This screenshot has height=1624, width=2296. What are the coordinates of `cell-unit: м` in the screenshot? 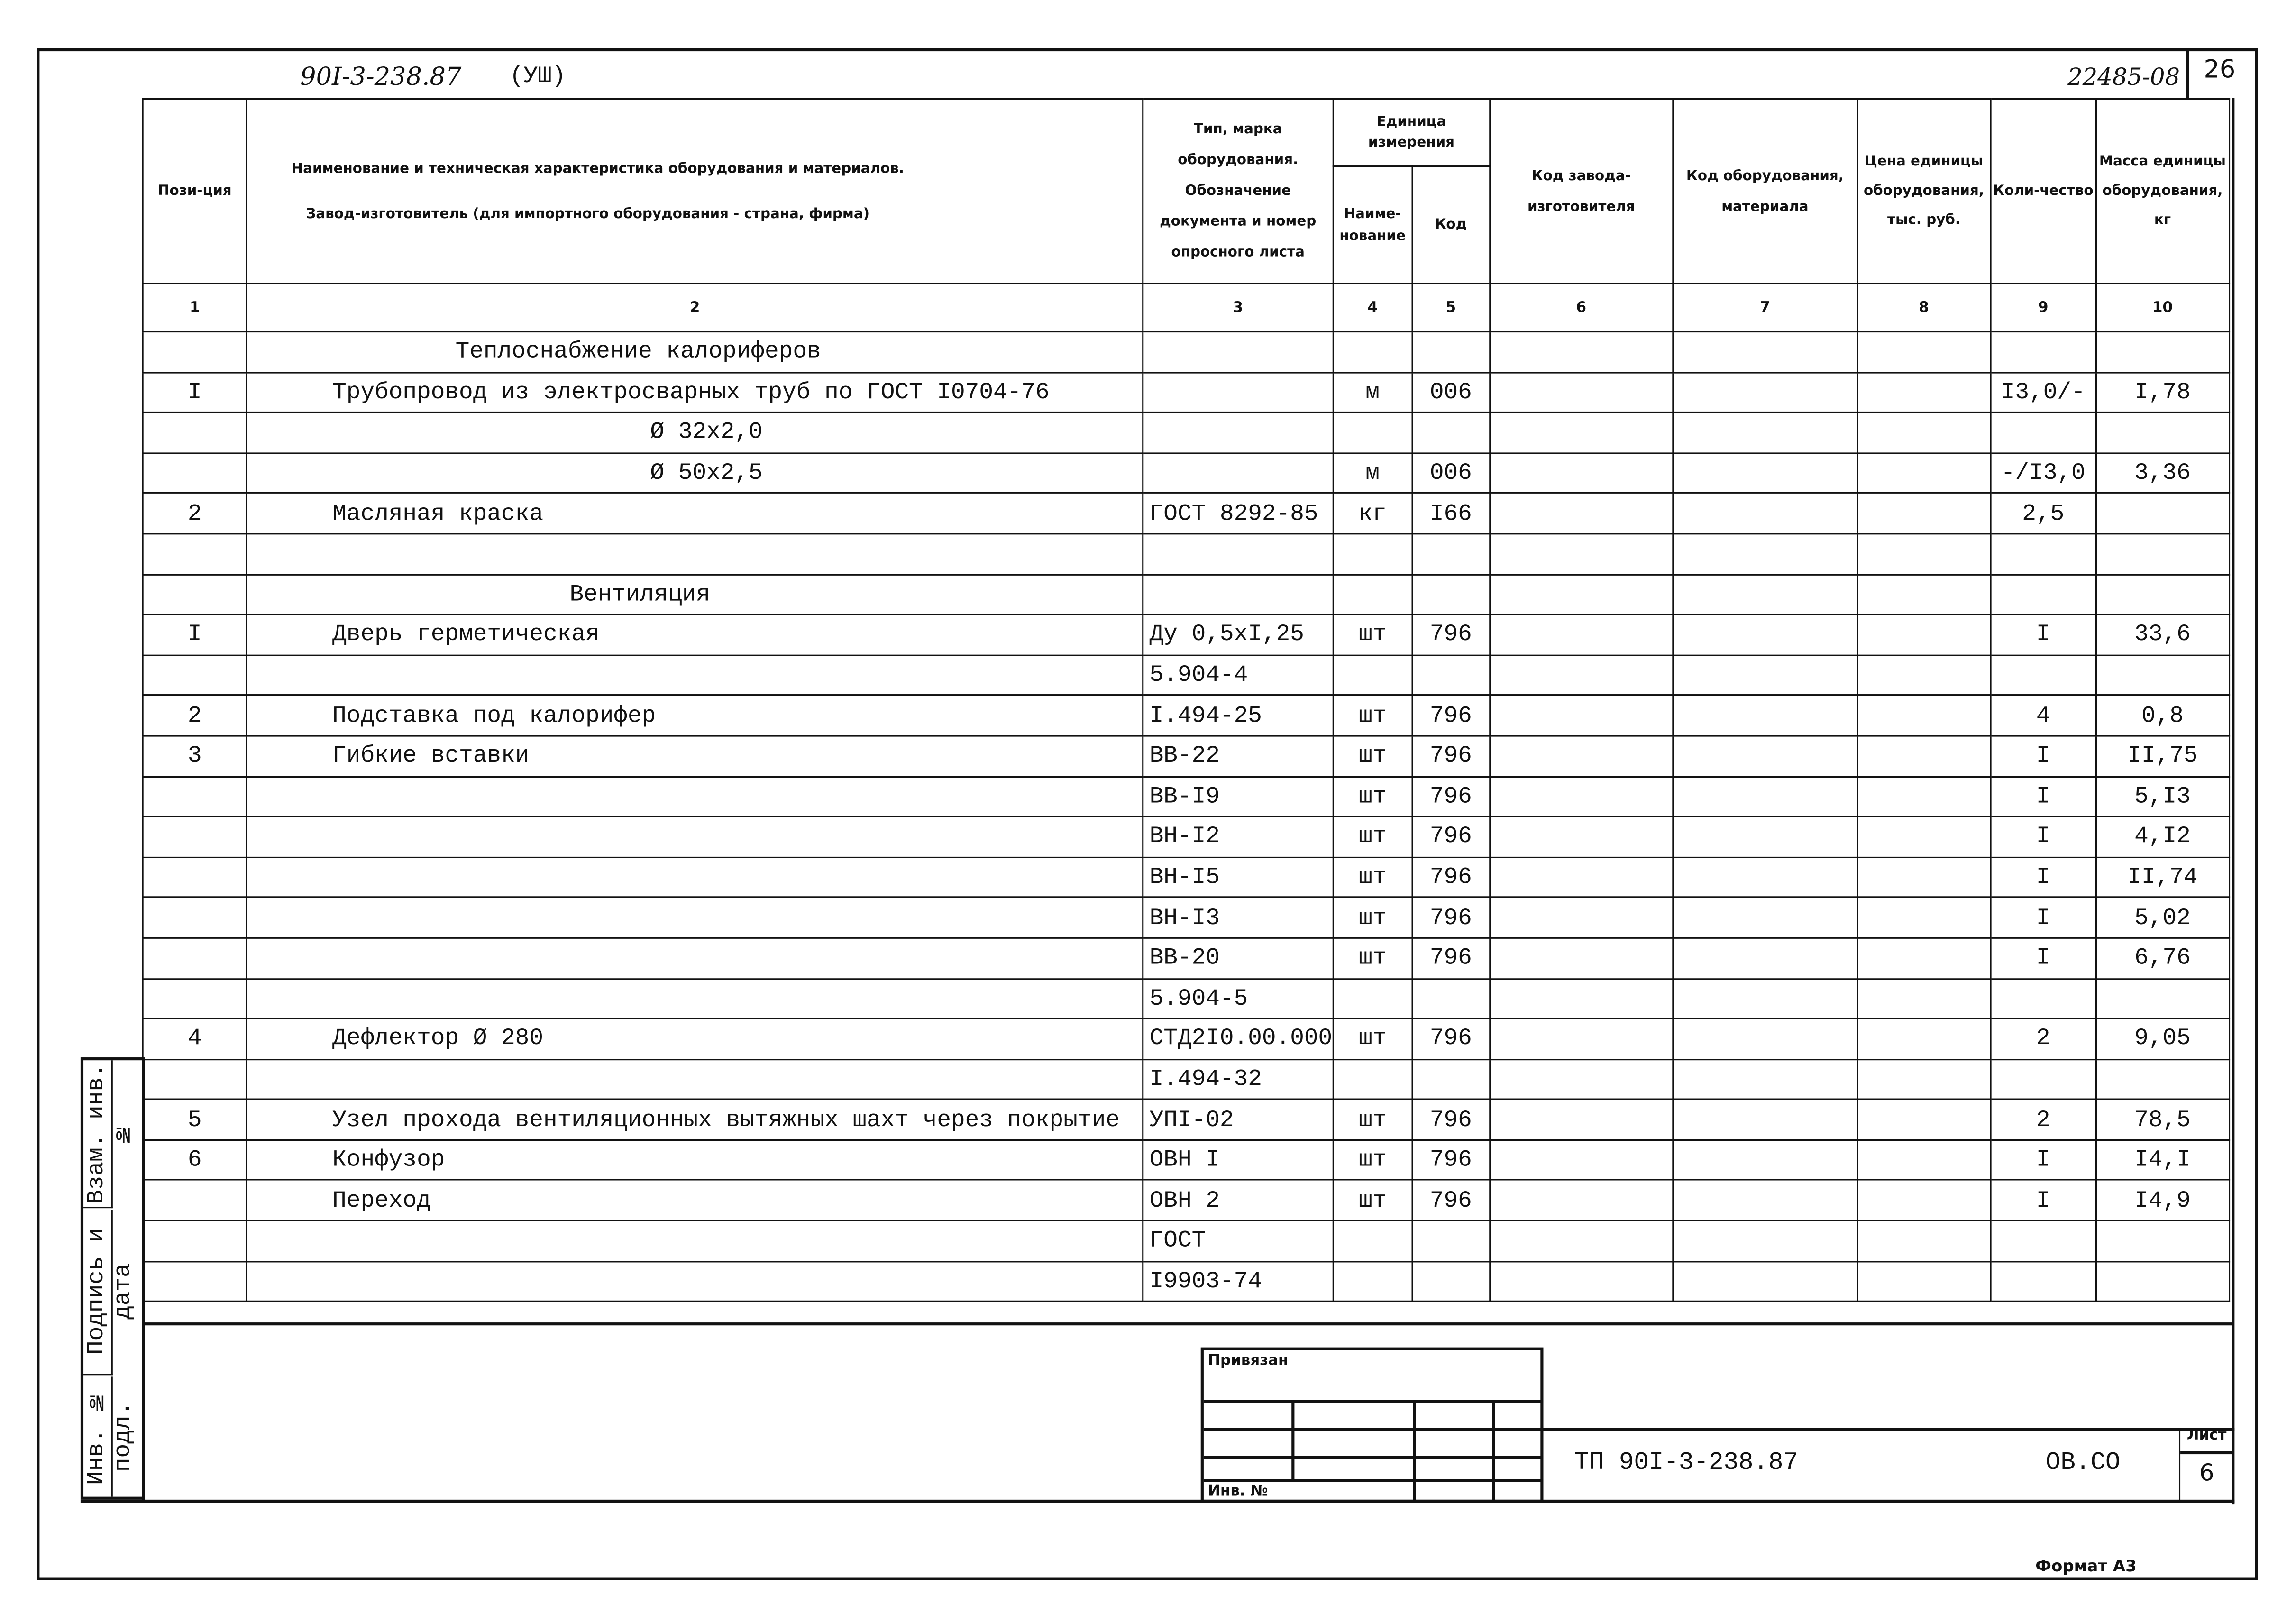 It's located at (1372, 392).